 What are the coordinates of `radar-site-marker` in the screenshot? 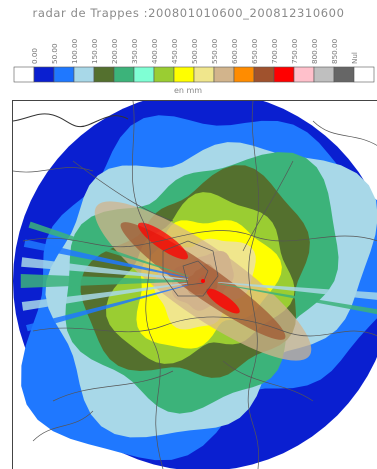 It's located at (203, 281).